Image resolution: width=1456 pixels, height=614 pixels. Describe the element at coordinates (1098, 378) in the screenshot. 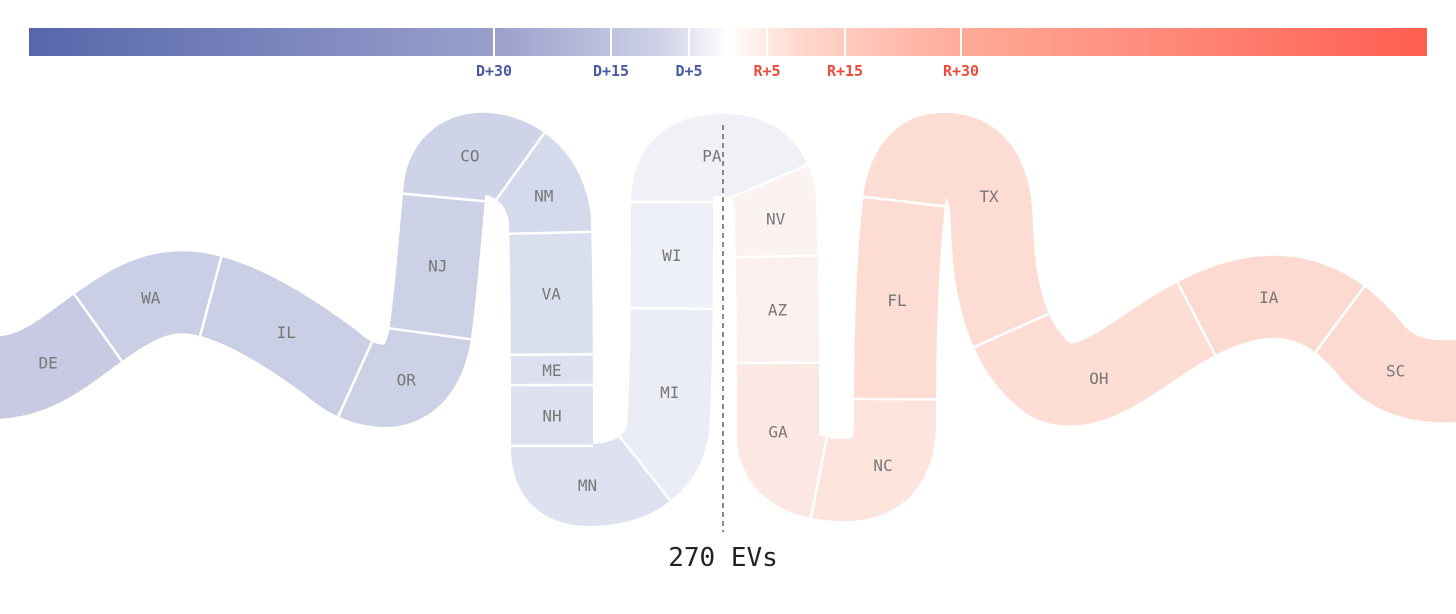

I see `state-label-oh: OH` at that location.